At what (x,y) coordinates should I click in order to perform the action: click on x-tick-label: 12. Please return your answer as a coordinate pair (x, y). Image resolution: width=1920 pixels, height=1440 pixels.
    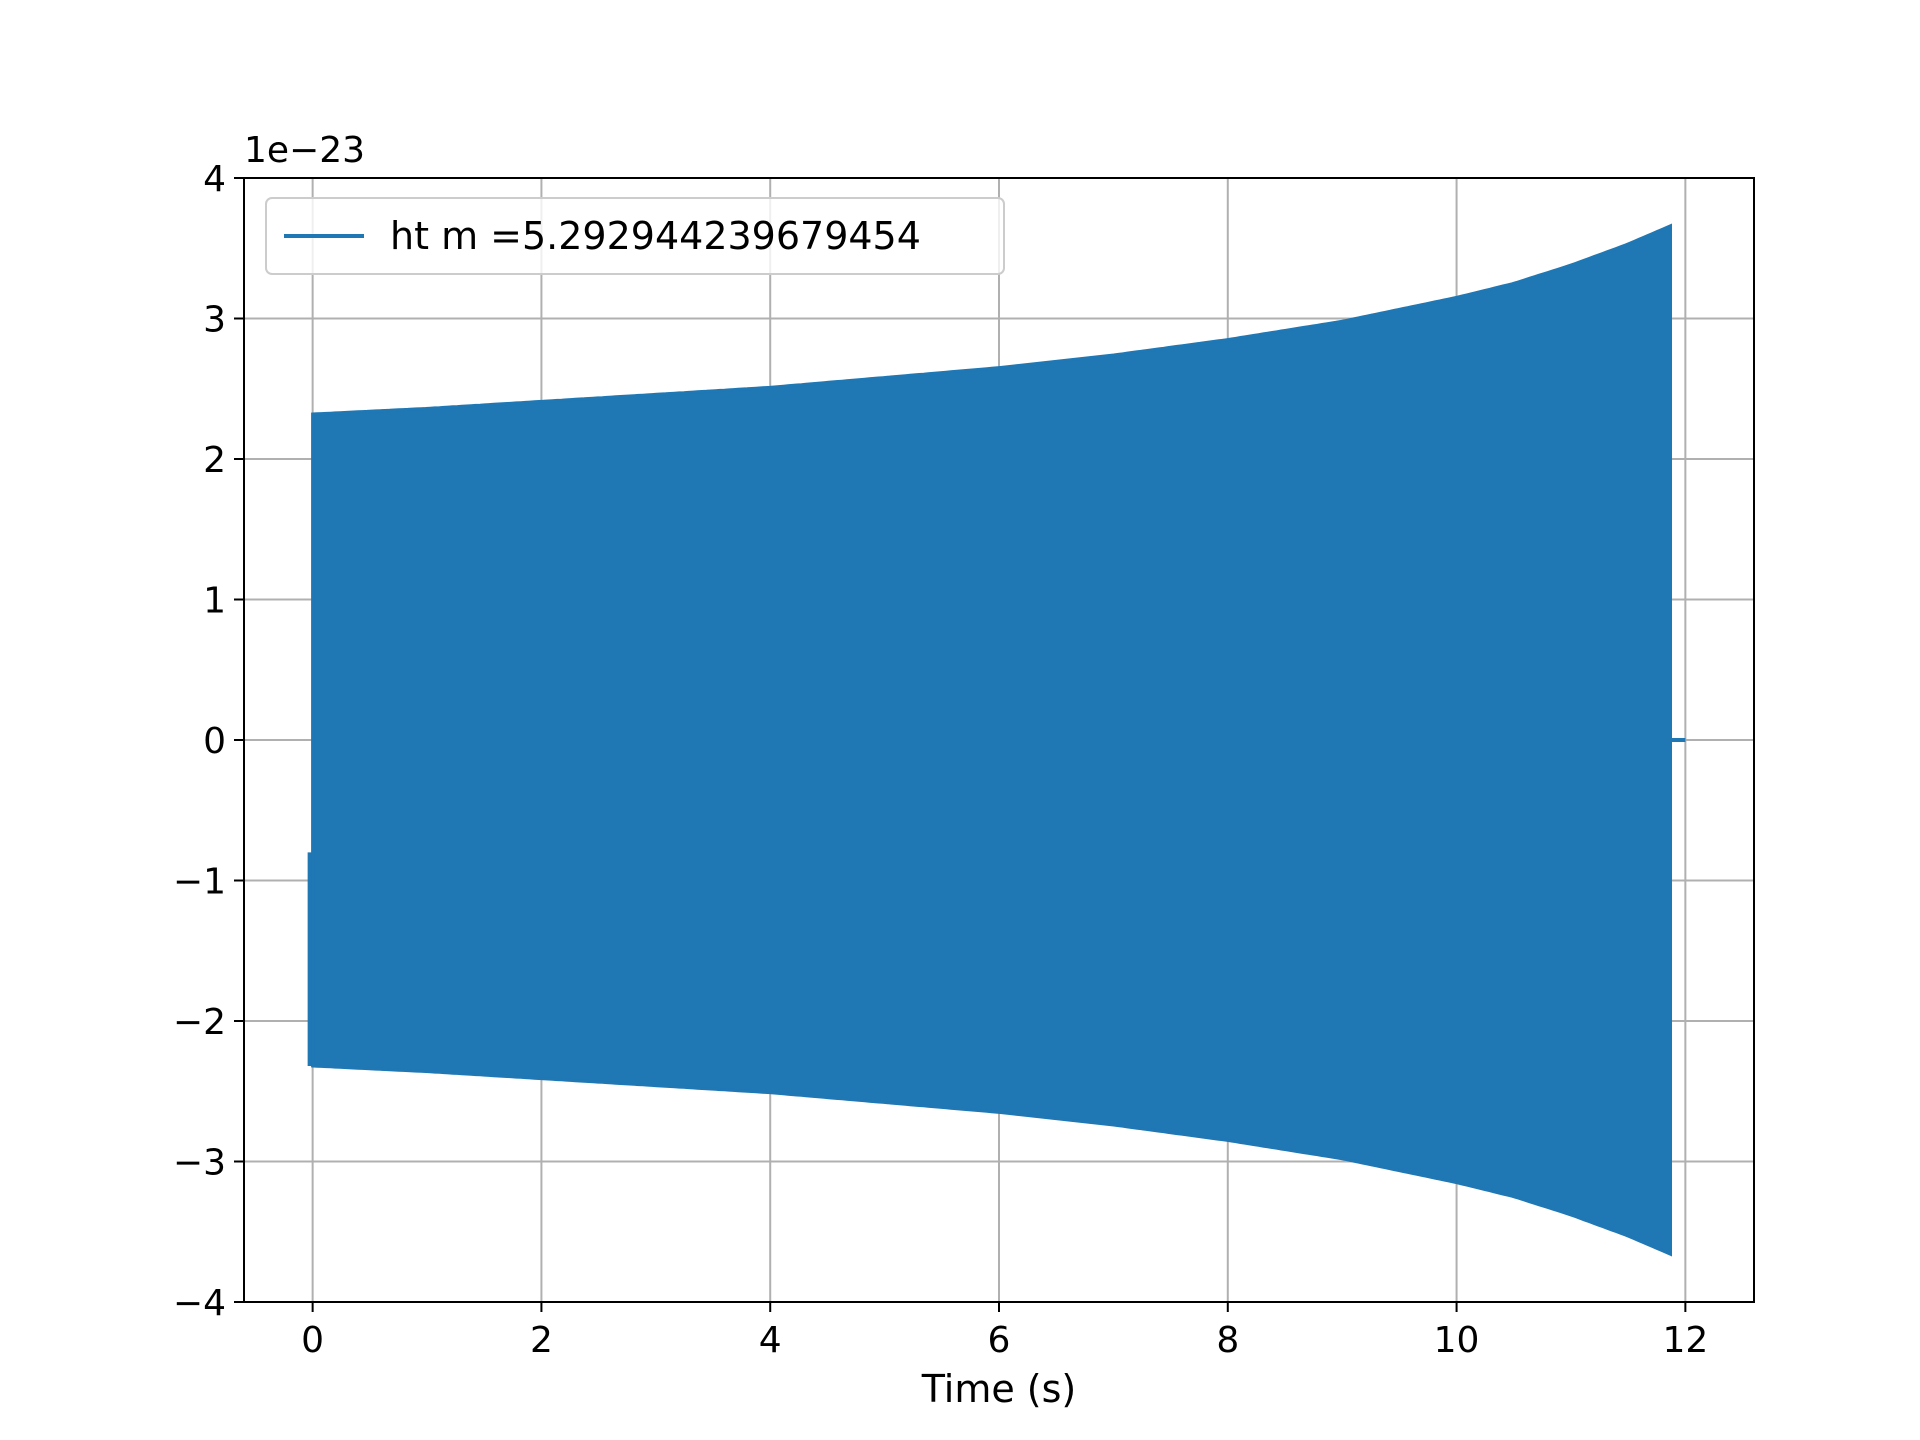
    Looking at the image, I should click on (1685, 1340).